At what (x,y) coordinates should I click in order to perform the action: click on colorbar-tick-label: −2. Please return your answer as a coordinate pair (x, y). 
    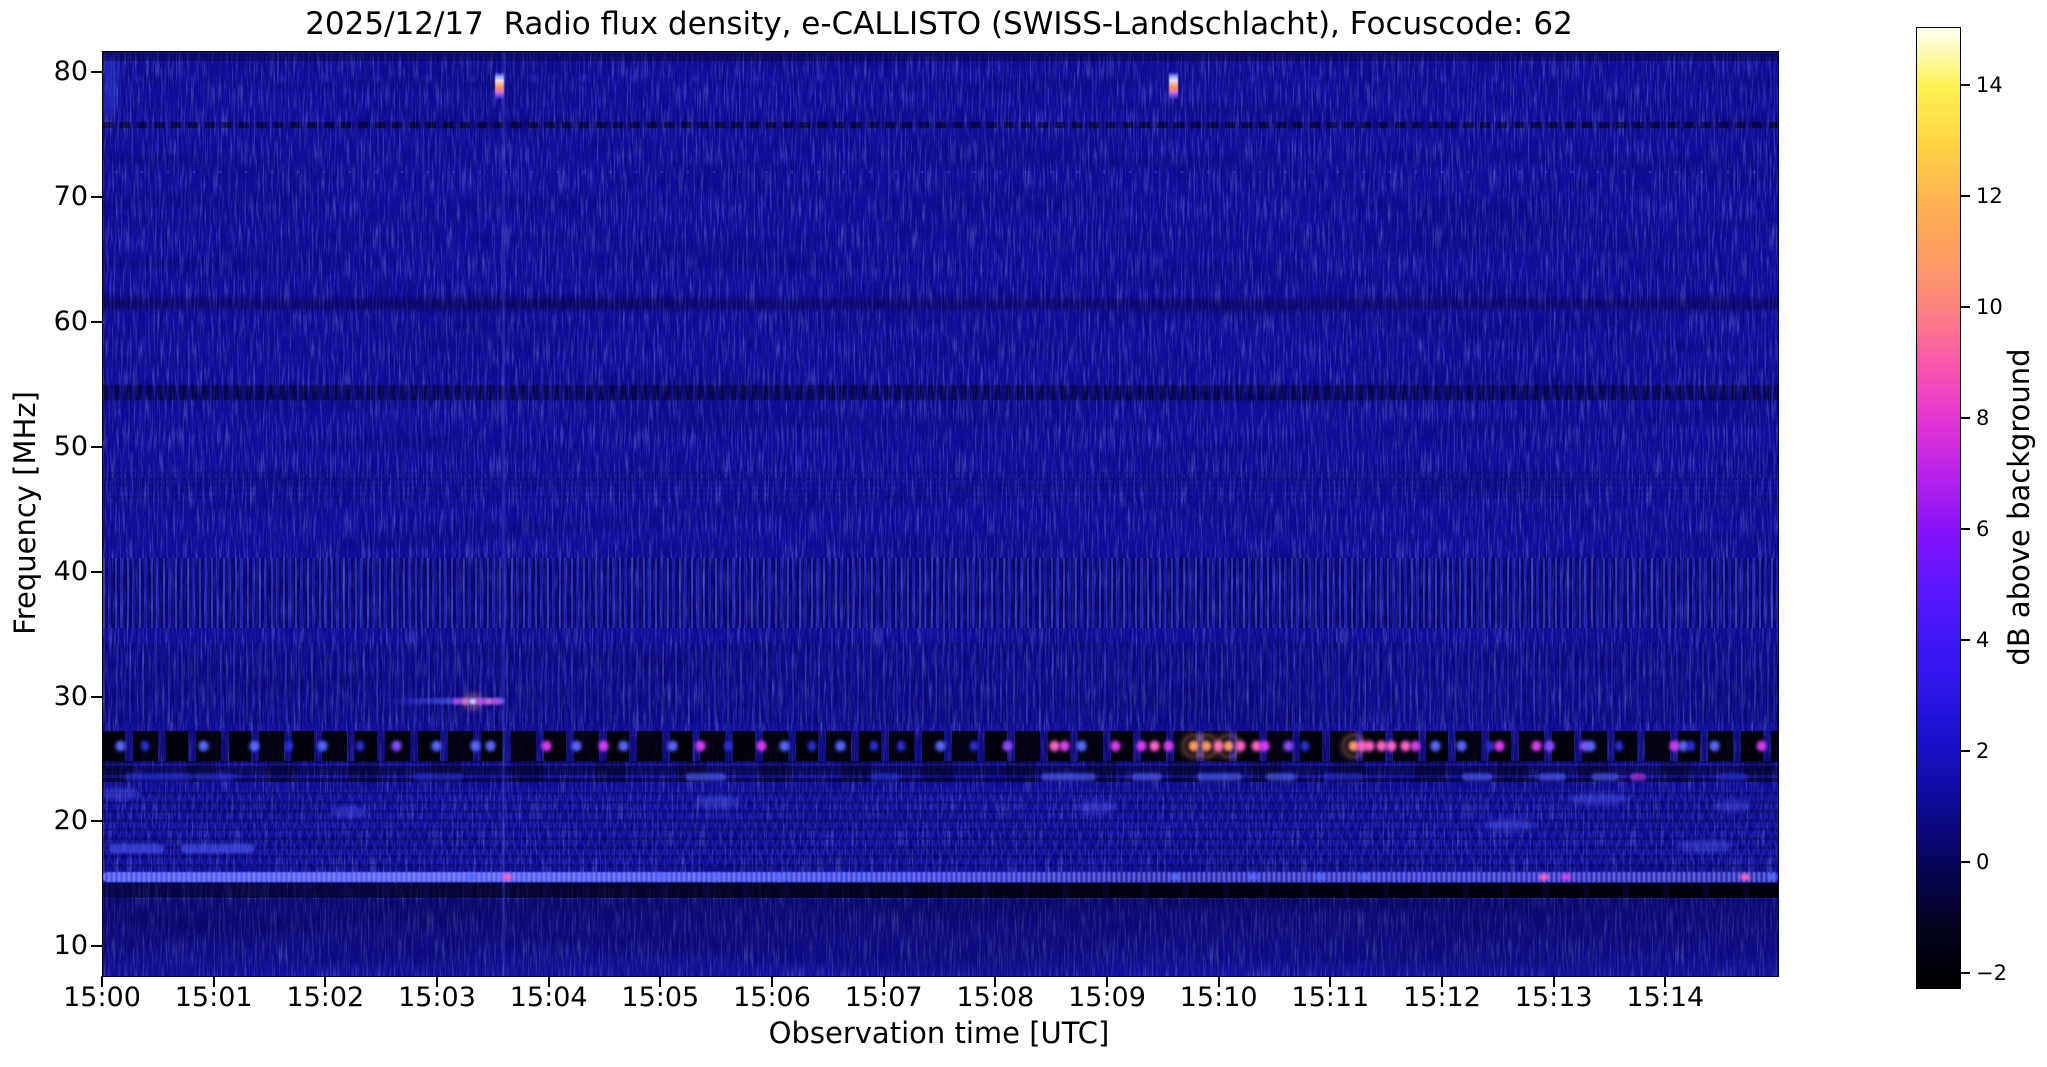
    Looking at the image, I should click on (1991, 973).